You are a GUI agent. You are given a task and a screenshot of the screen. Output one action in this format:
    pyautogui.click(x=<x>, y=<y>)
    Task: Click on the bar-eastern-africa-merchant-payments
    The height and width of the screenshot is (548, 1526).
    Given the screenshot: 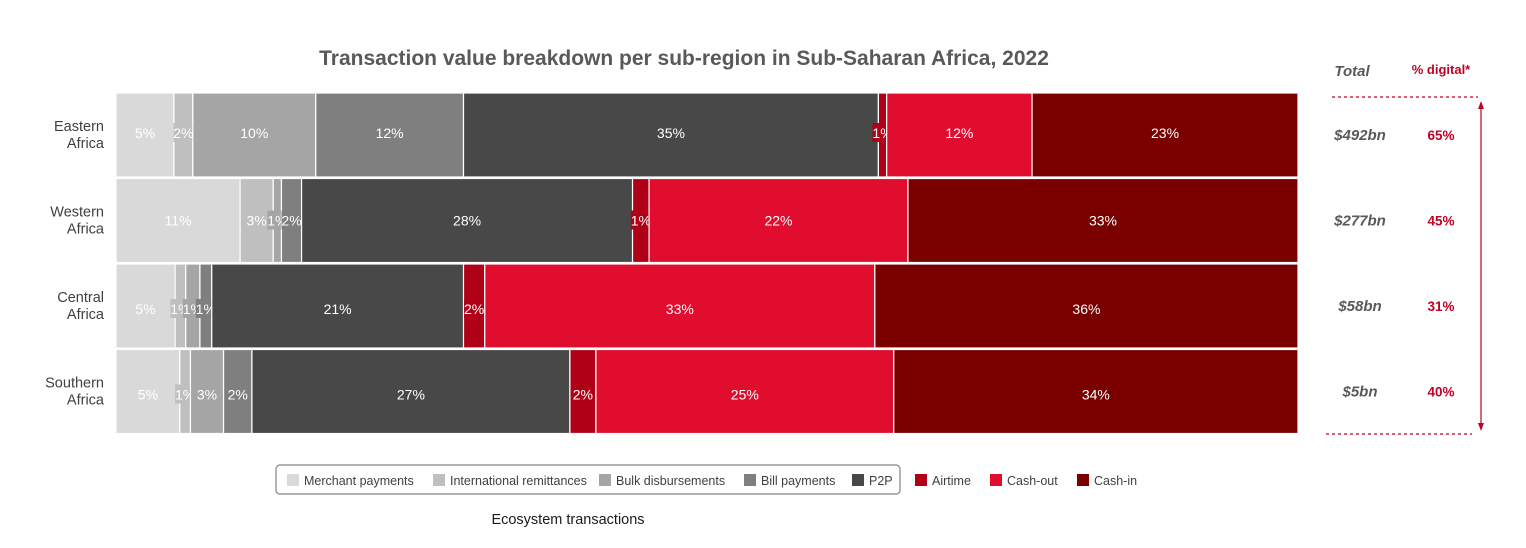 What is the action you would take?
    pyautogui.click(x=145, y=135)
    